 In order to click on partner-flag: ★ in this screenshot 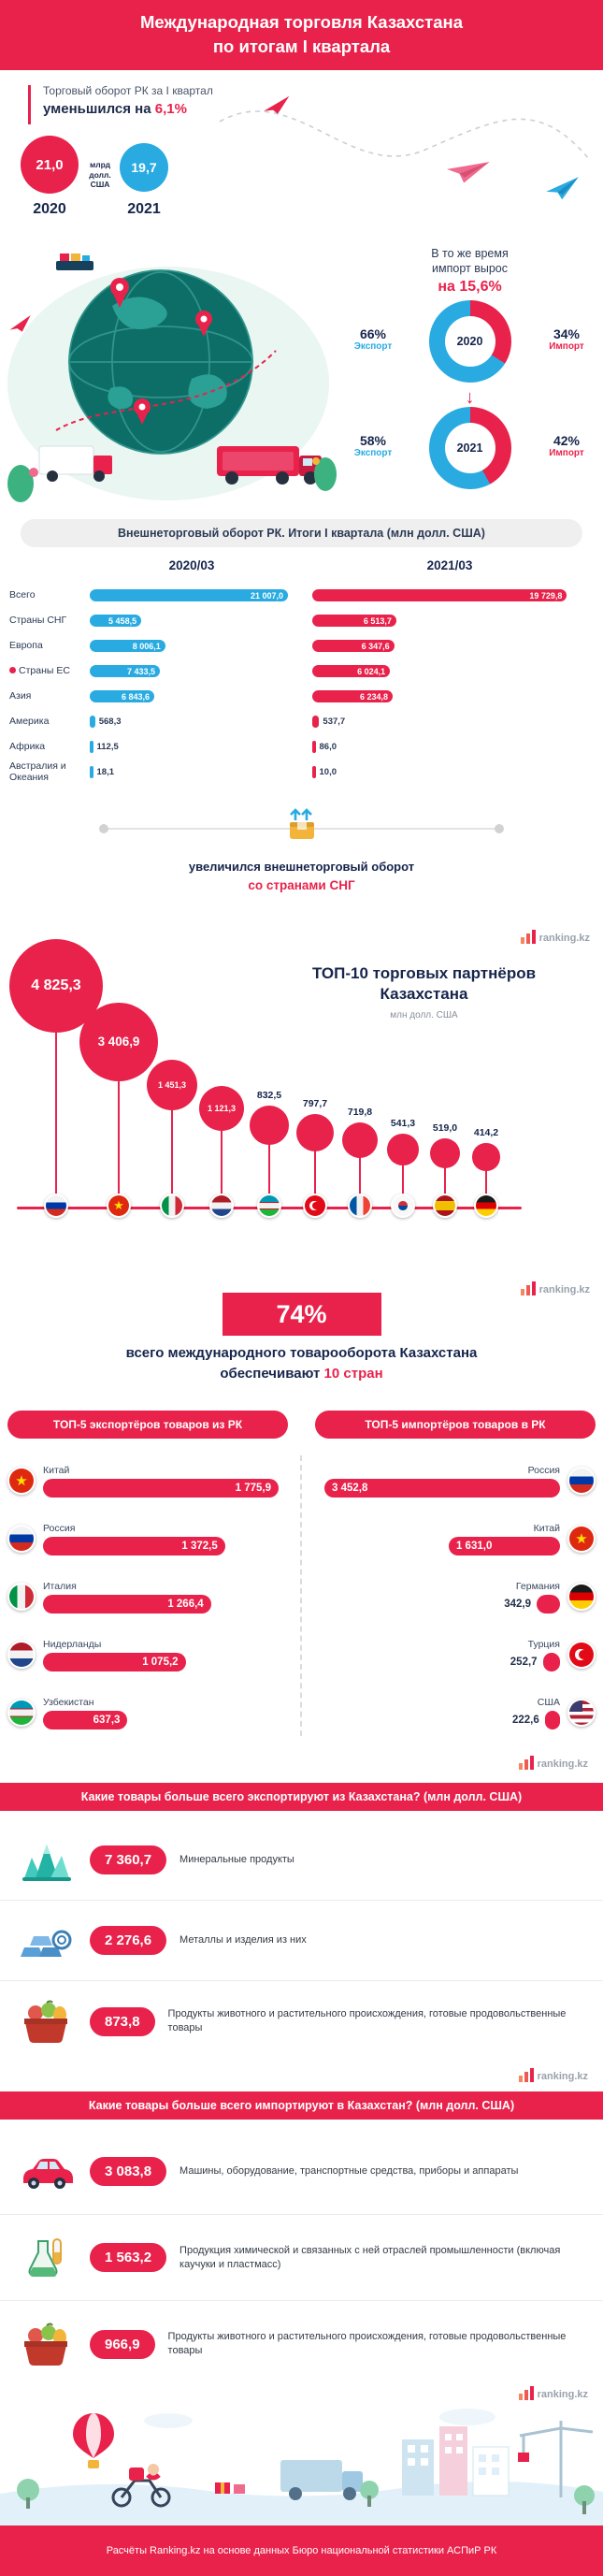, I will do `click(119, 1206)`.